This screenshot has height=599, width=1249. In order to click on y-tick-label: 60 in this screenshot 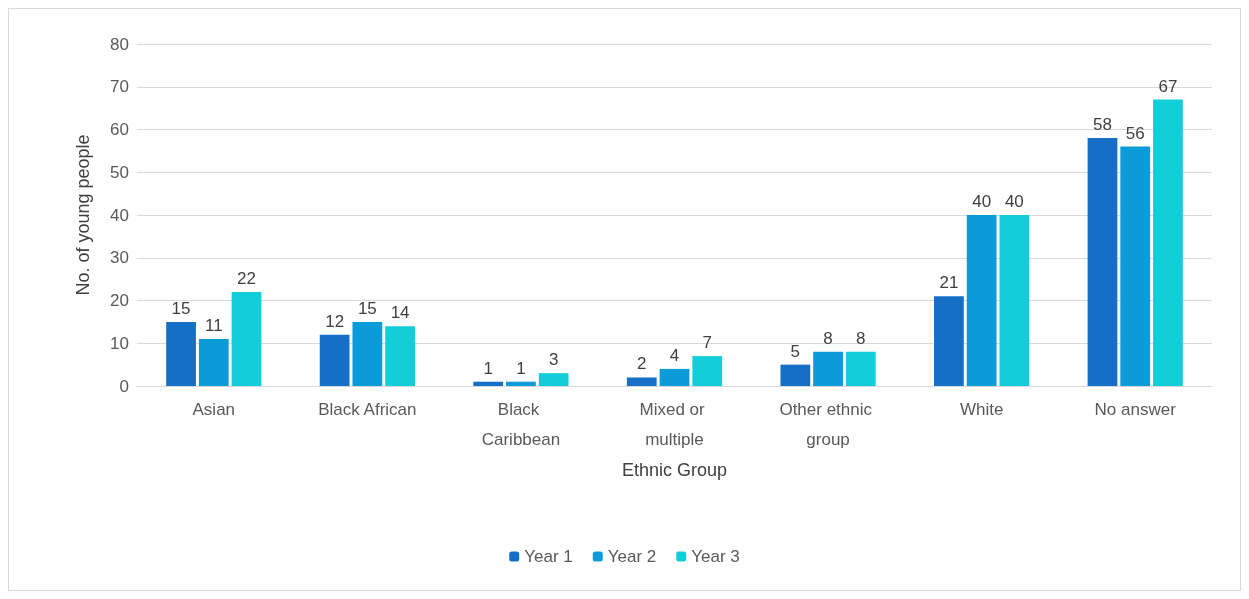, I will do `click(119, 129)`.